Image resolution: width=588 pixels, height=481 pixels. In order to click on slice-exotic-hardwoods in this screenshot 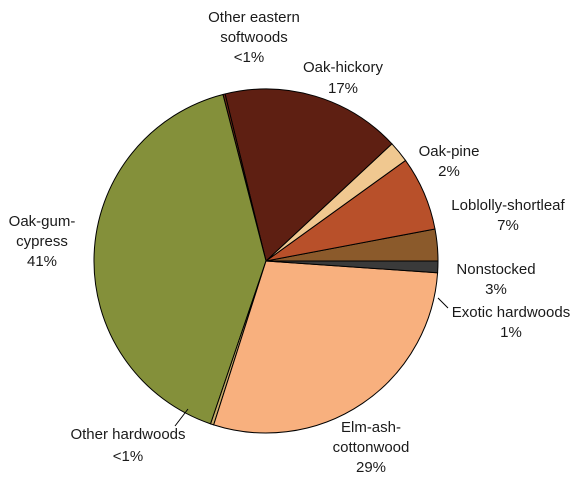, I will do `click(352, 267)`.